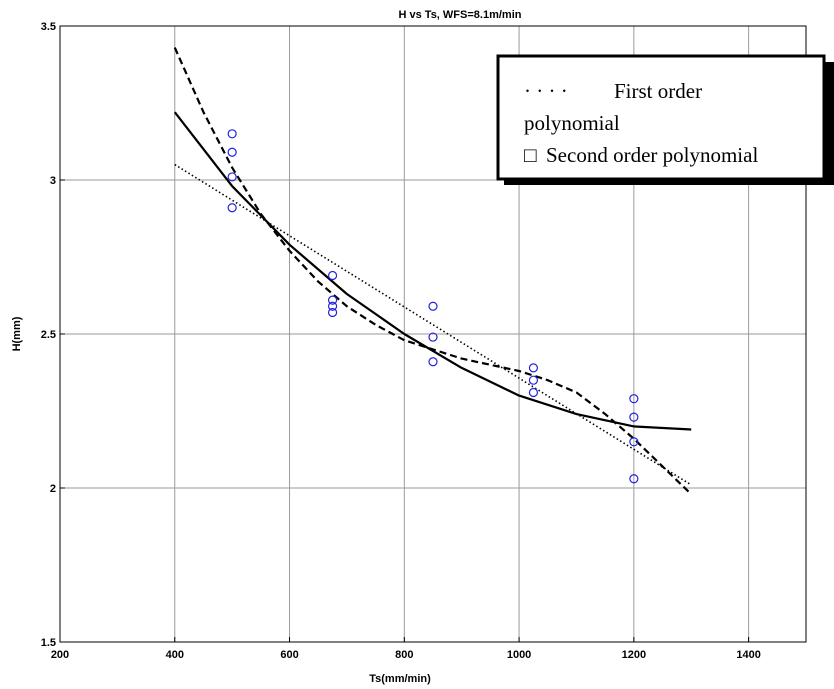 This screenshot has height=689, width=834. What do you see at coordinates (652, 155) in the screenshot?
I see `legend-second-order-label: Second order polynomial` at bounding box center [652, 155].